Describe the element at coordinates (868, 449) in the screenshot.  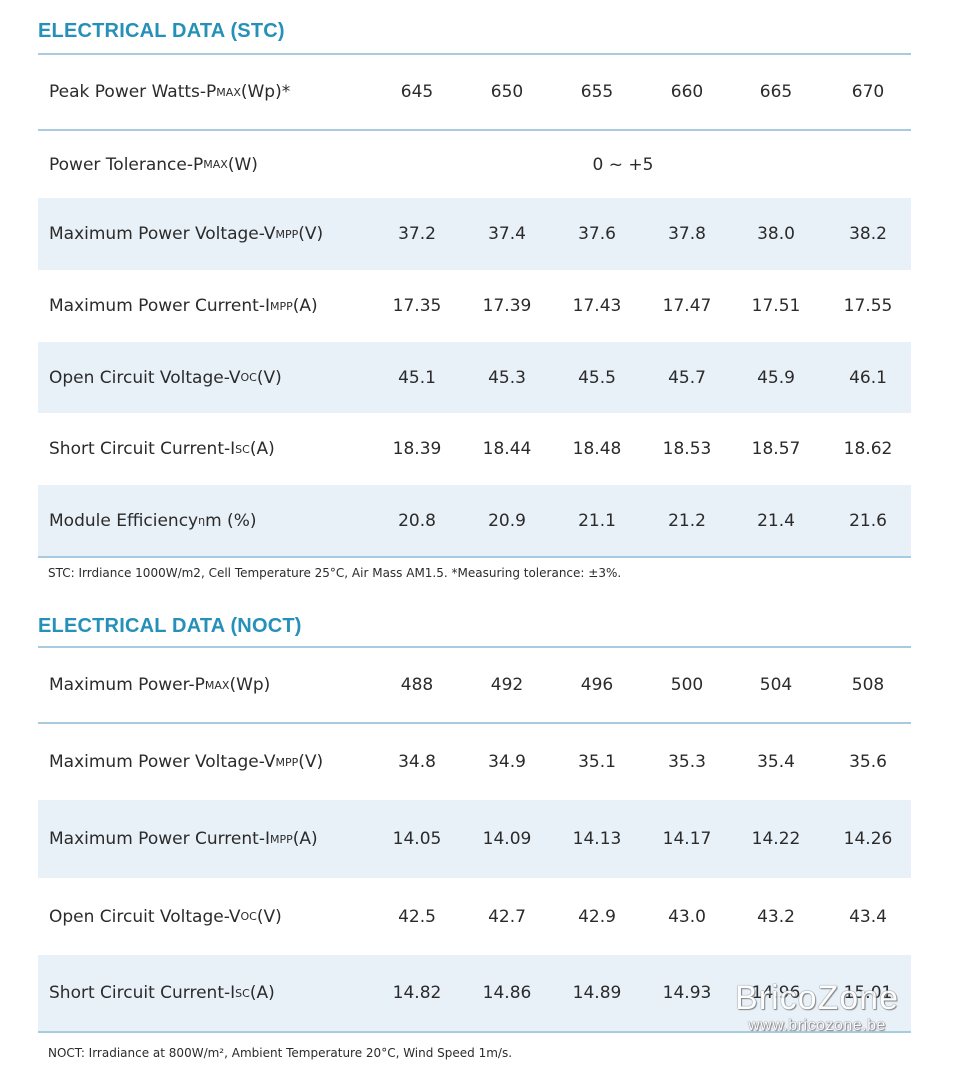
I see `value-cell: 18.62` at that location.